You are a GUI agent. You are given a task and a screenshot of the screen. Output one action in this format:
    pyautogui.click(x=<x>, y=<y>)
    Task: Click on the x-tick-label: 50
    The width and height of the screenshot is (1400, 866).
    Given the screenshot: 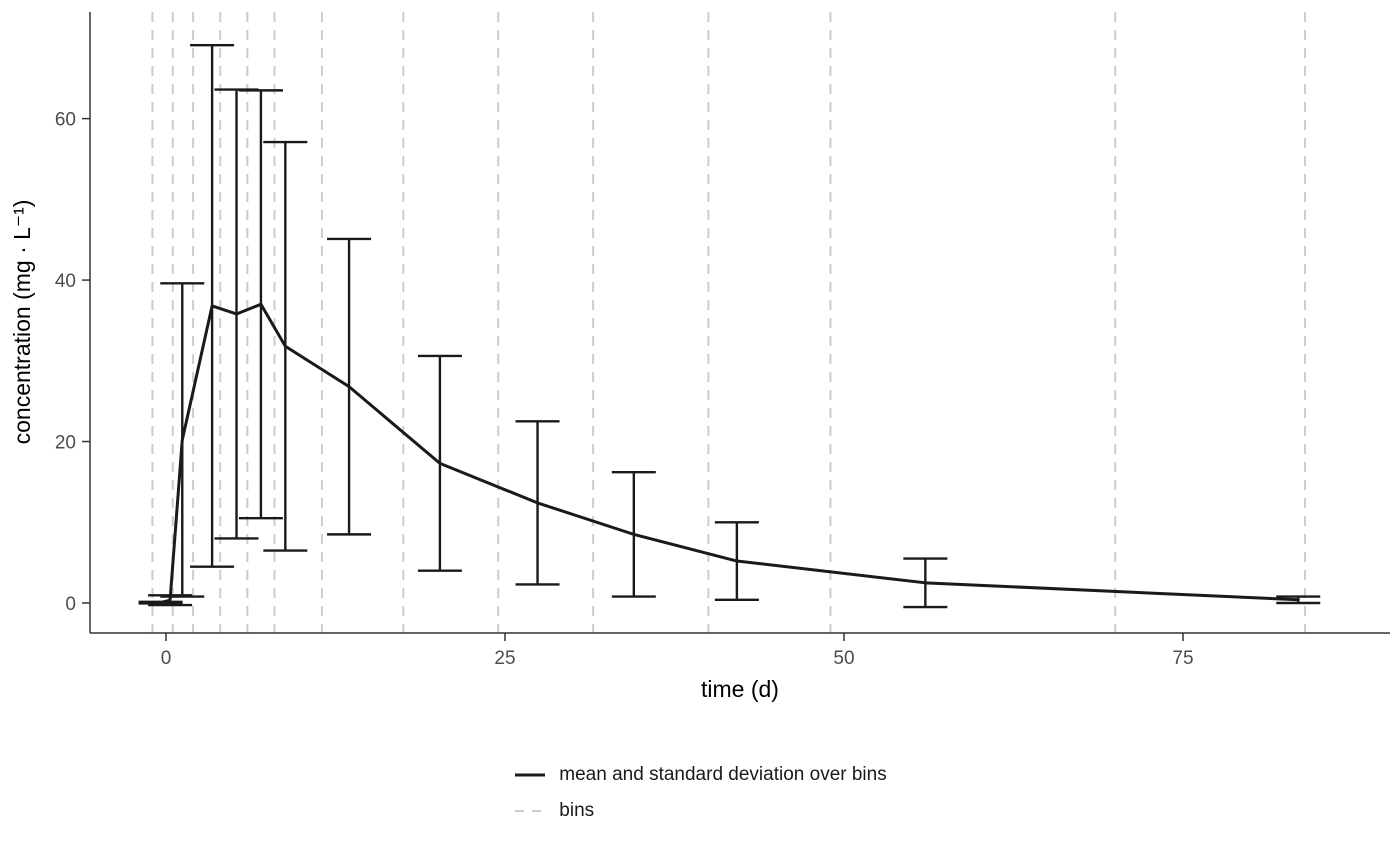 What is the action you would take?
    pyautogui.click(x=843, y=658)
    